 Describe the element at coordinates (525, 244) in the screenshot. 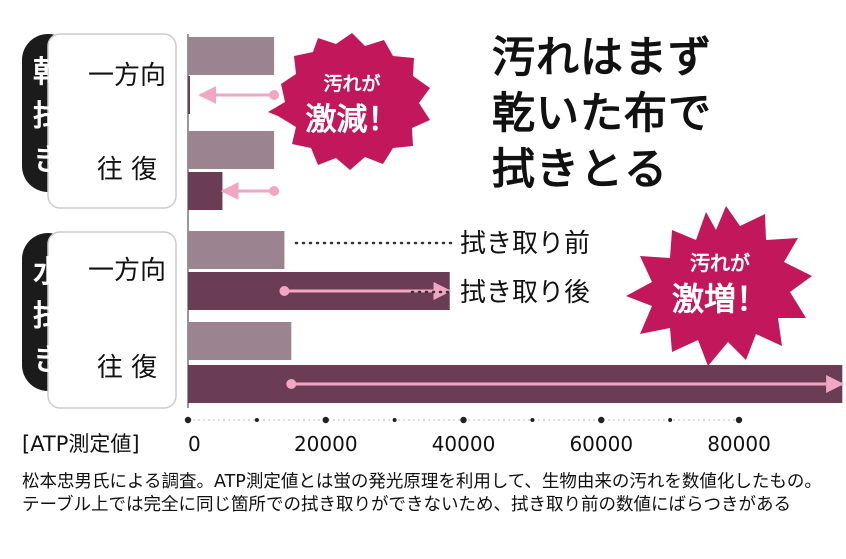

I see `legend-before-label: 拭き取り前` at that location.